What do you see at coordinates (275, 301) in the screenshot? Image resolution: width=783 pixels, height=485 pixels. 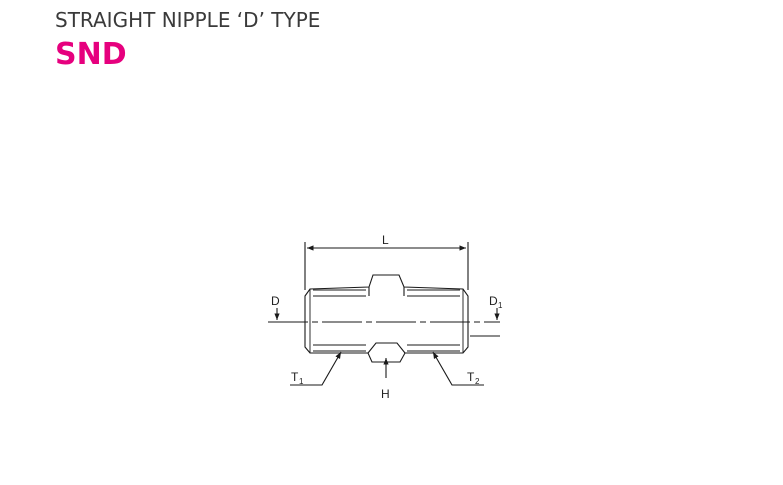 I see `left-diameter-label: D` at bounding box center [275, 301].